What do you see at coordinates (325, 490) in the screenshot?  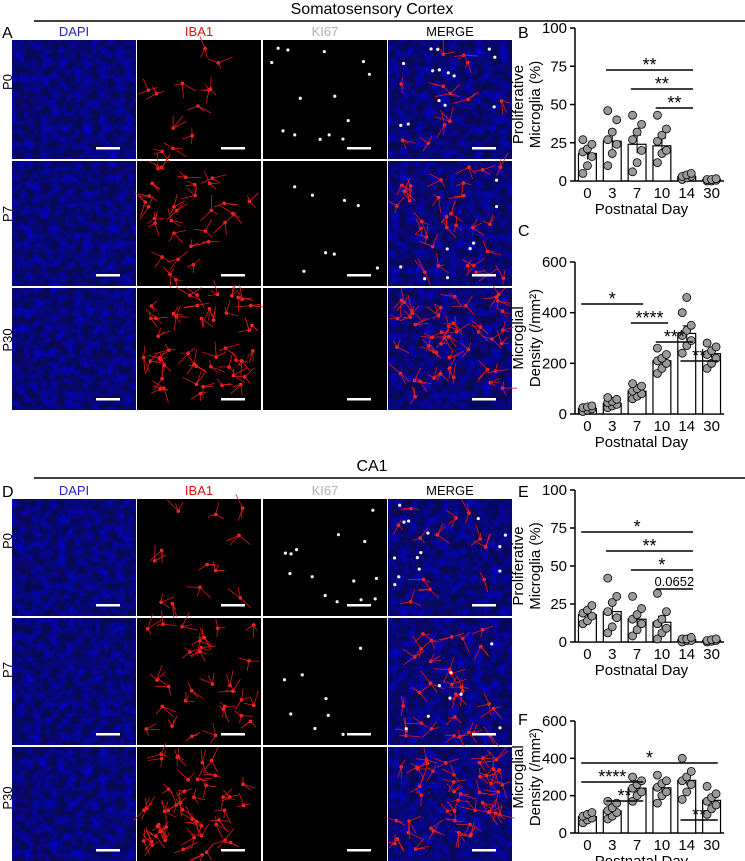 I see `channel-label-ki67-ca1: KI67` at bounding box center [325, 490].